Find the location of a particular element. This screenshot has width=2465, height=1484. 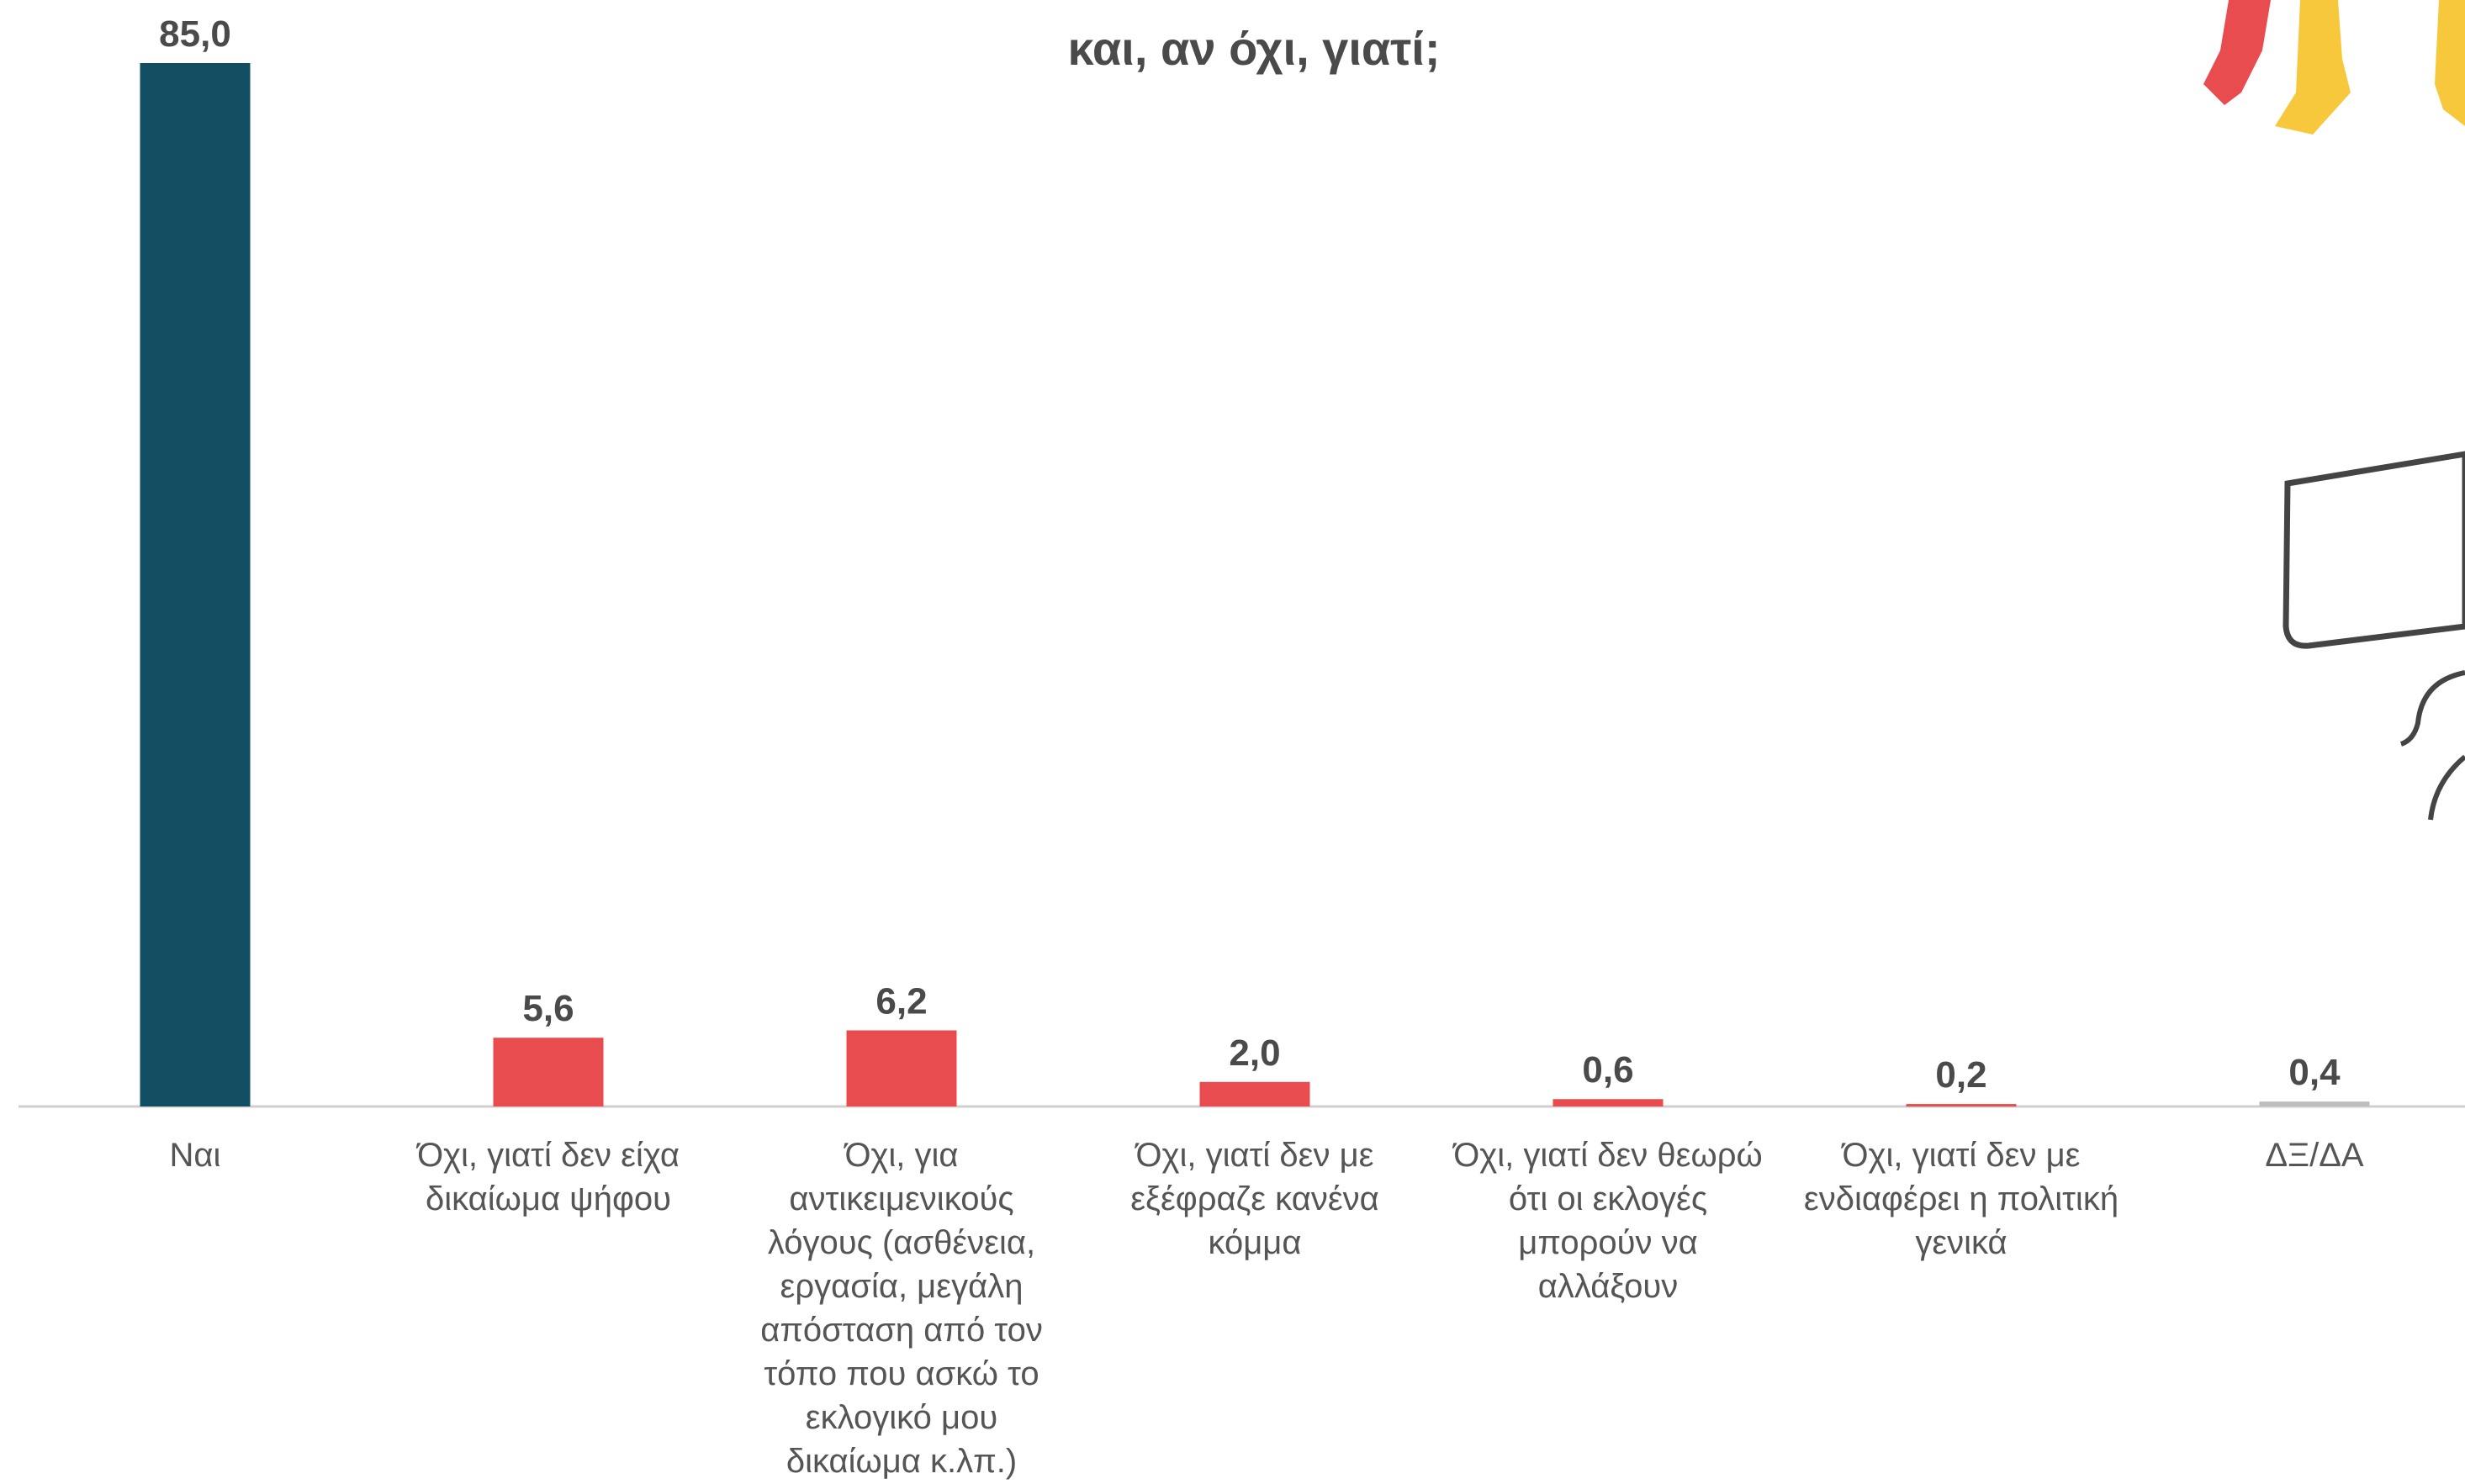

x-tick-label: Ναι is located at coordinates (195, 1155).